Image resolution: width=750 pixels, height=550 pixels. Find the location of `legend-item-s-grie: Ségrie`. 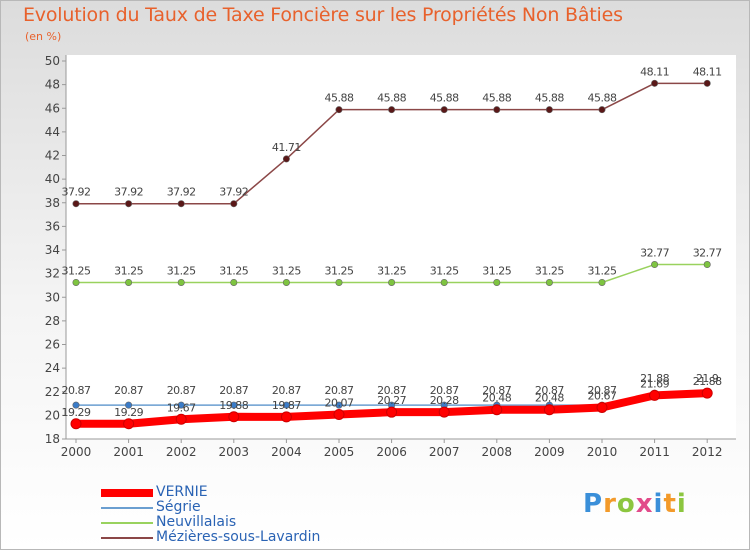

legend-item-s-grie: Ségrie is located at coordinates (231, 507).